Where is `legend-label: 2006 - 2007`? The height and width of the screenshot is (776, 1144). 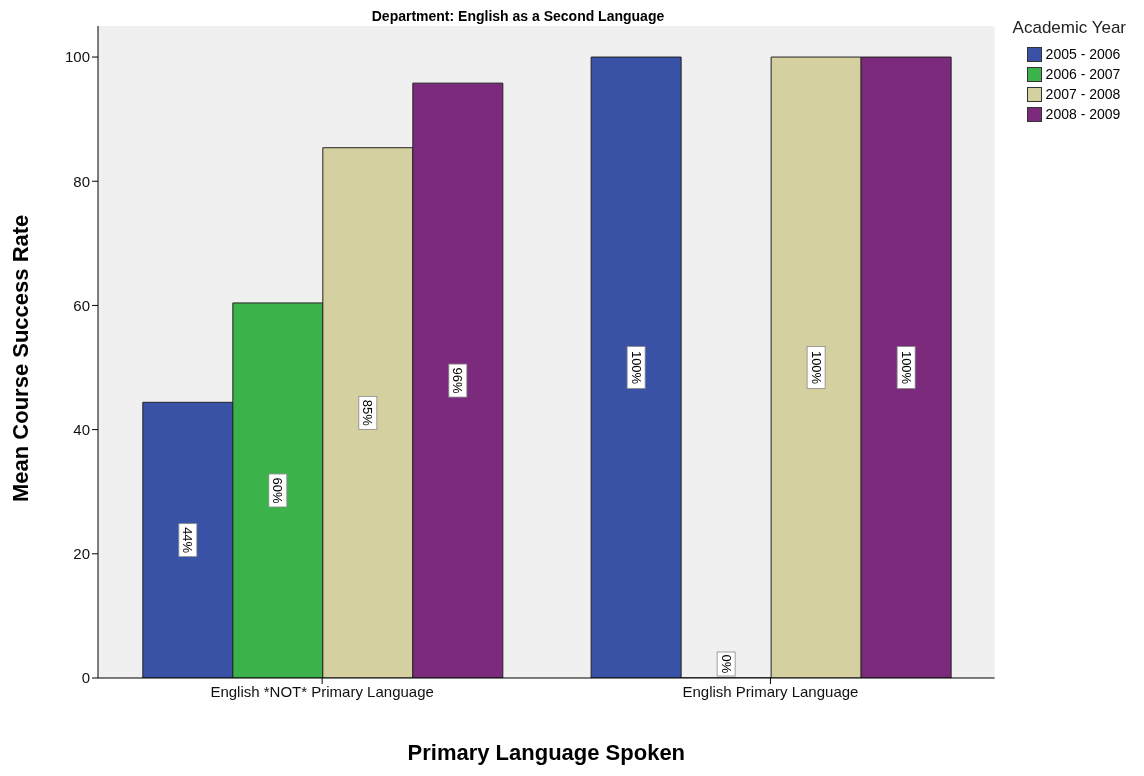 legend-label: 2006 - 2007 is located at coordinates (1083, 74).